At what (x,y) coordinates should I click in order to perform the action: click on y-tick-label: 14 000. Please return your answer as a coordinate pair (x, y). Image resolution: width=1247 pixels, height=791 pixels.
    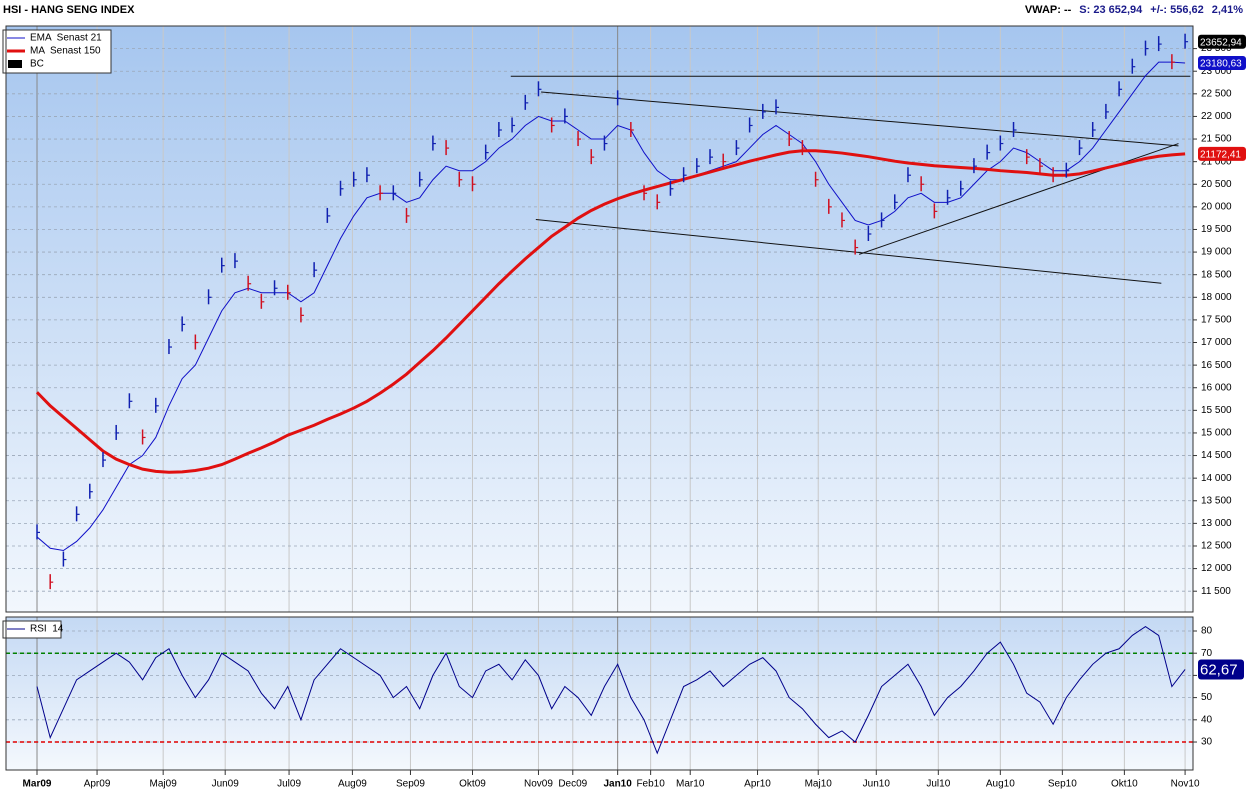
    Looking at the image, I should click on (1216, 478).